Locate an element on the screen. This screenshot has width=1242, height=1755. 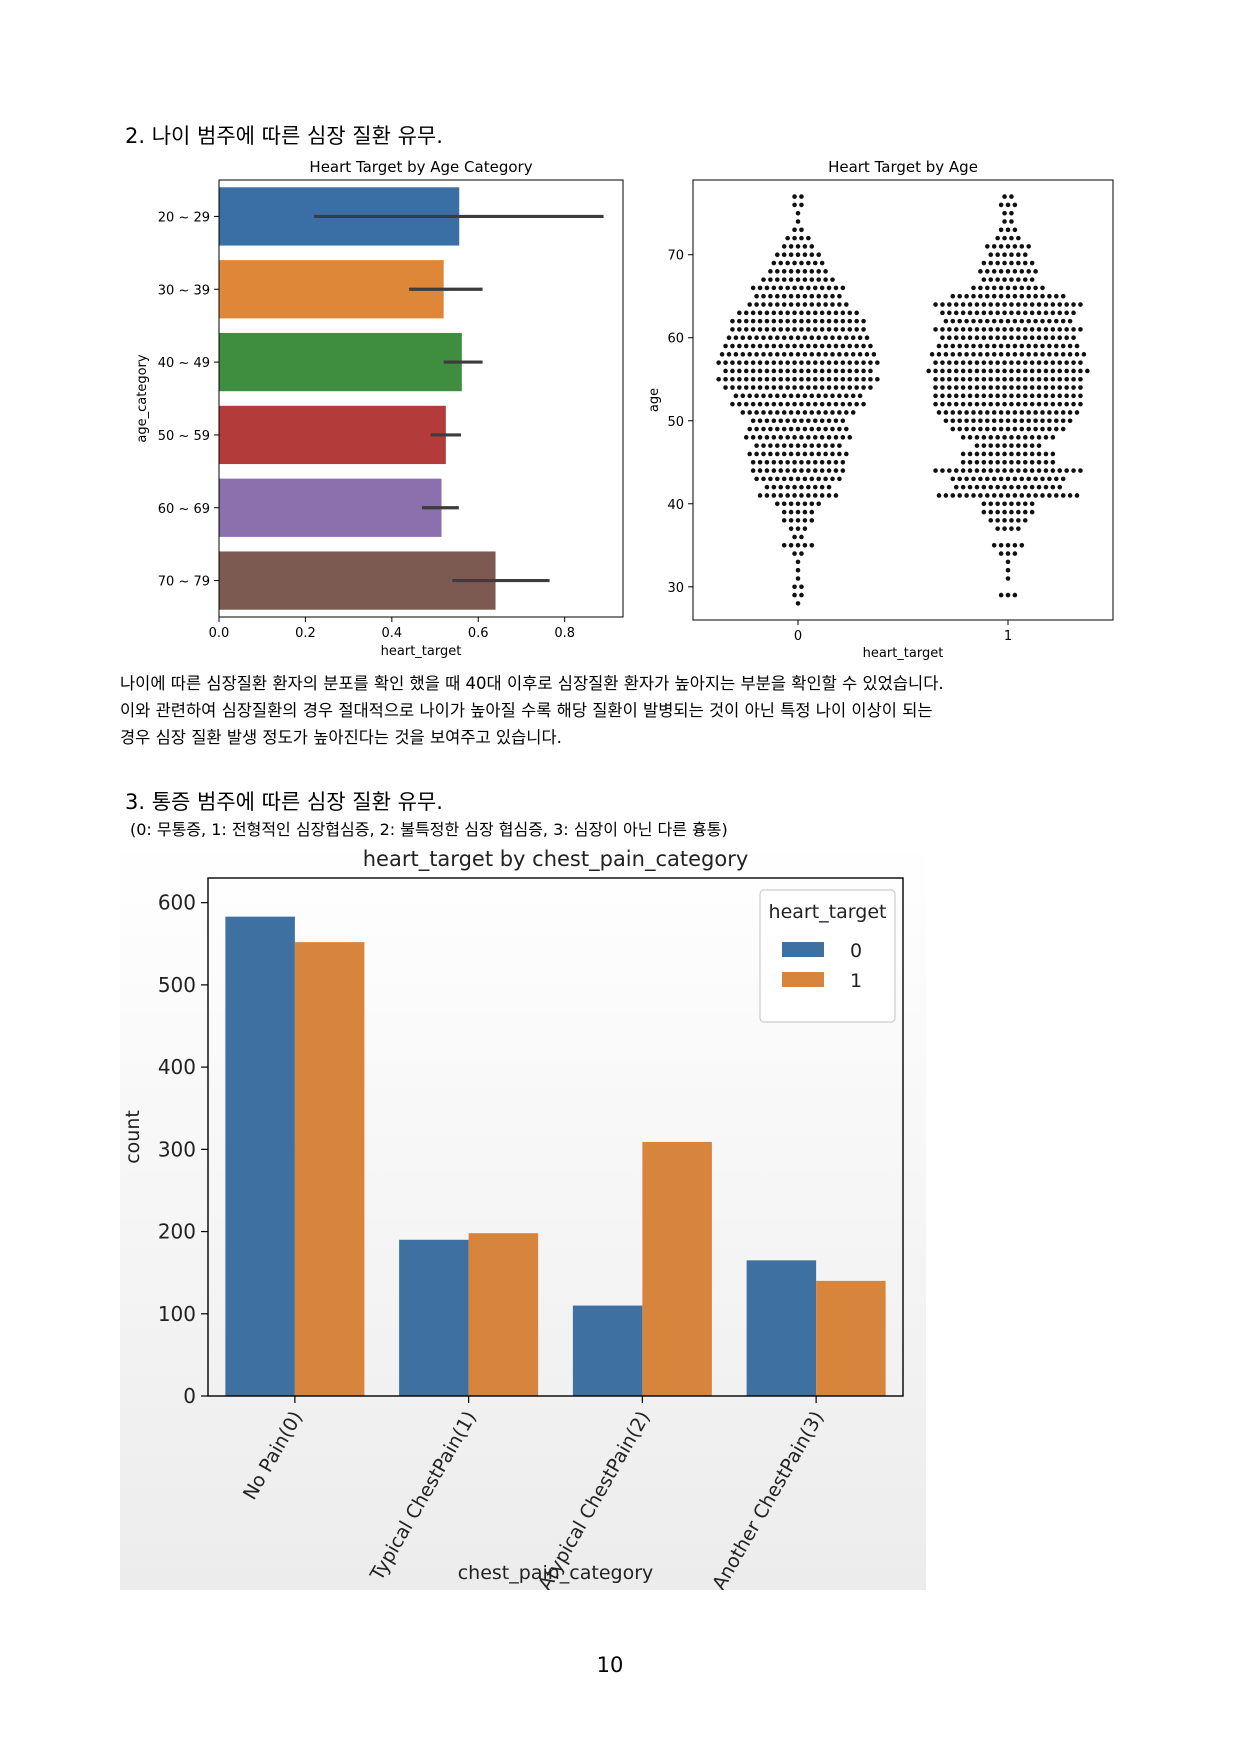
x-tick-label: 1 is located at coordinates (1008, 636).